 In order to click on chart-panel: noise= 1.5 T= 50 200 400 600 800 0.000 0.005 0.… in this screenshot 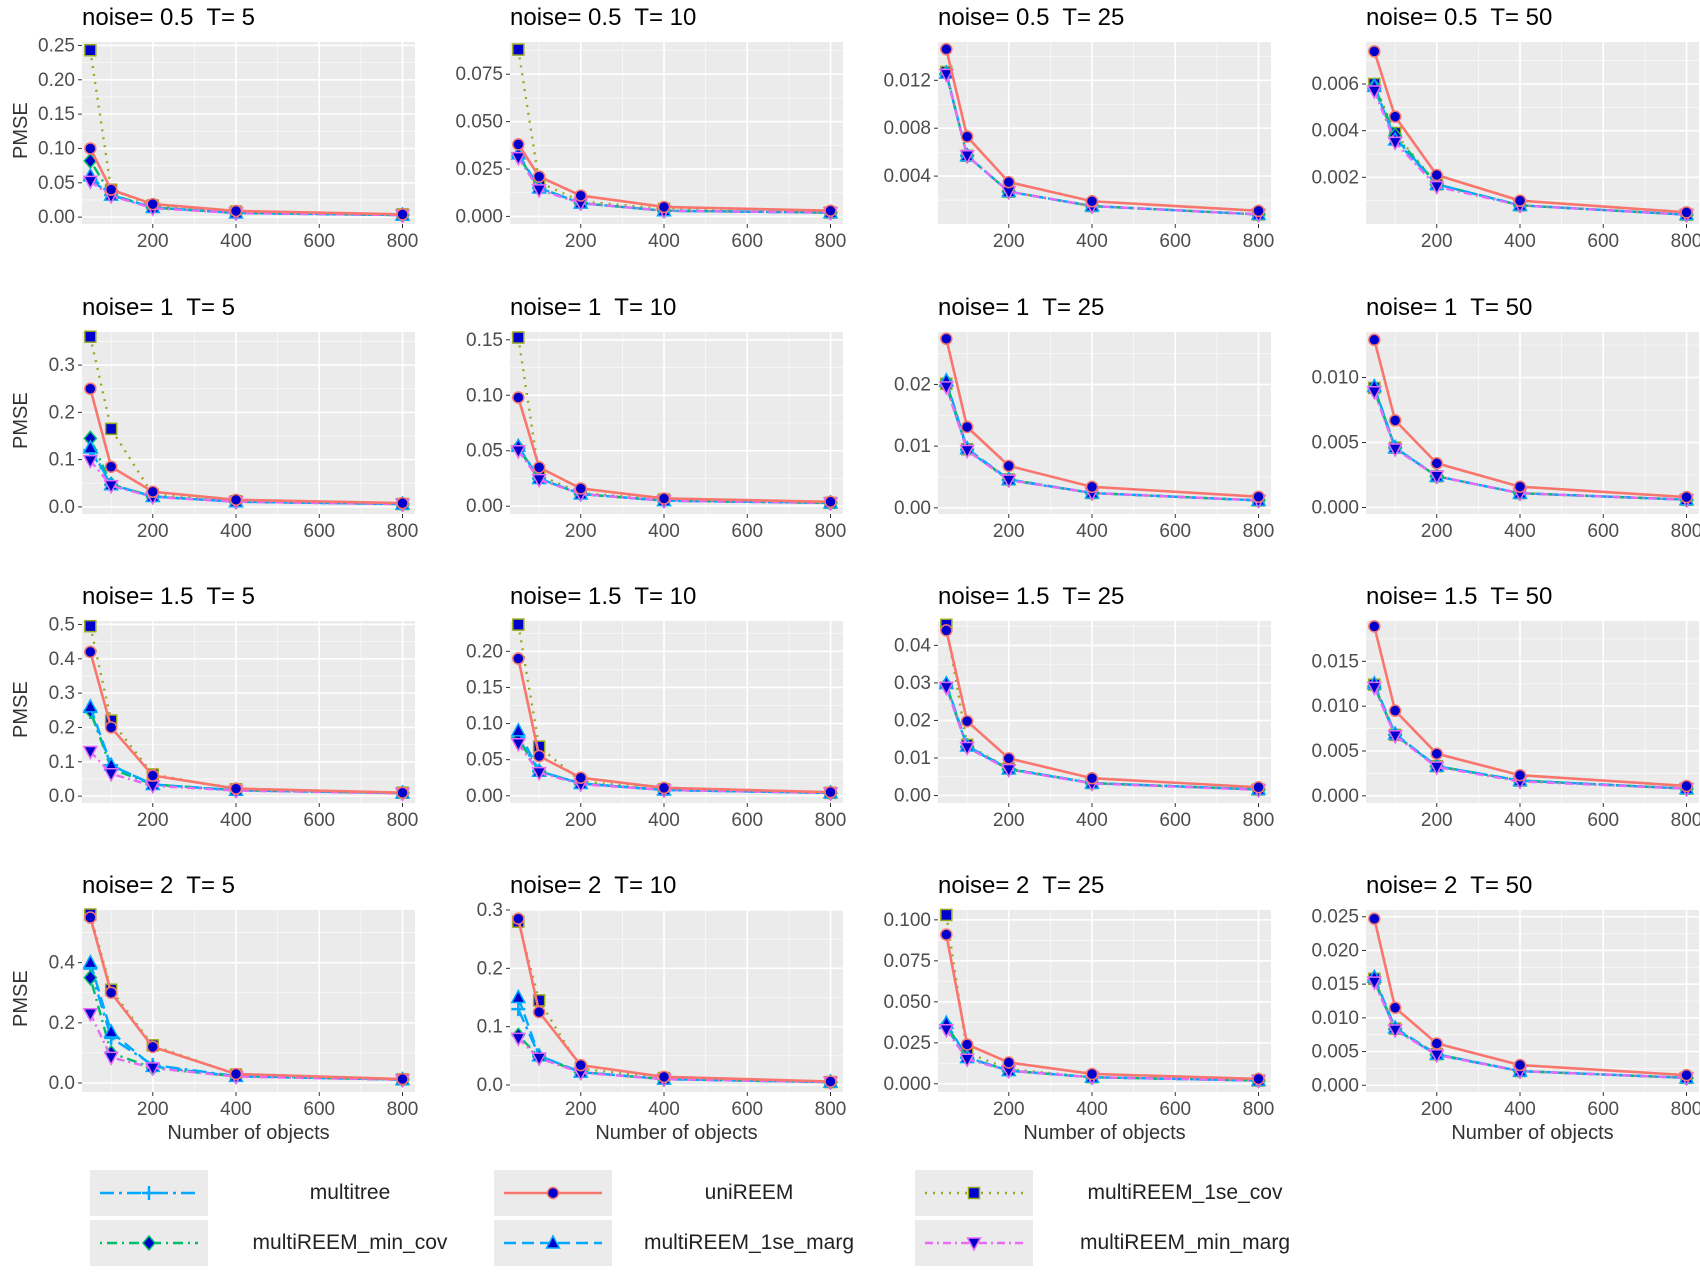, I will do `click(1492, 723)`.